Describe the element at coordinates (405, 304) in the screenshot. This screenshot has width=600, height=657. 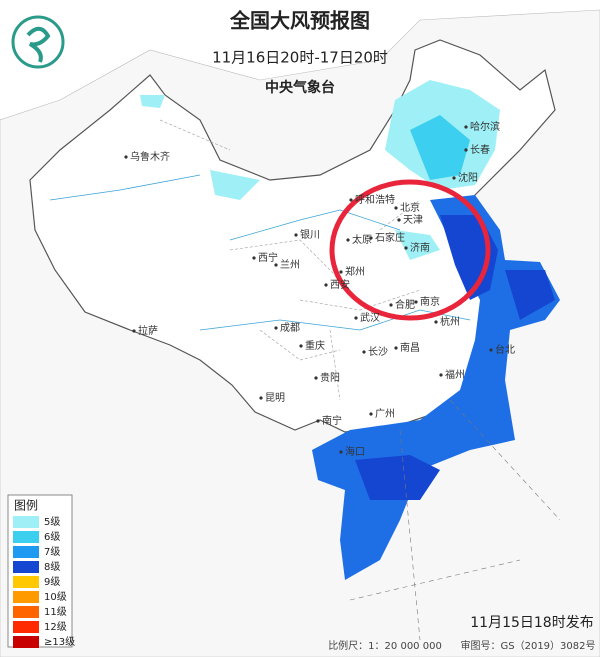
I see `city-label: 合肥` at that location.